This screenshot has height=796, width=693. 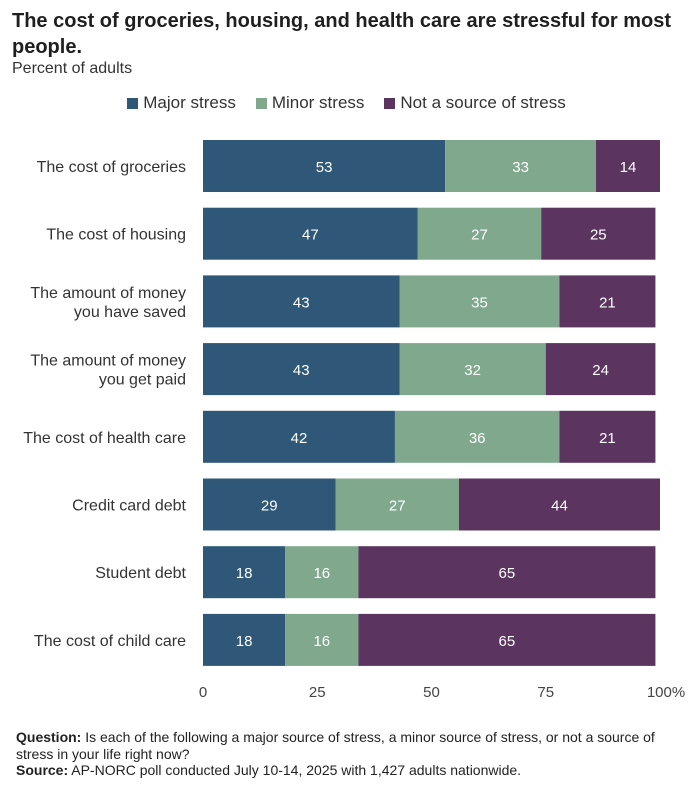 I want to click on category-label: The amount of money you get paid, so click(x=108, y=371).